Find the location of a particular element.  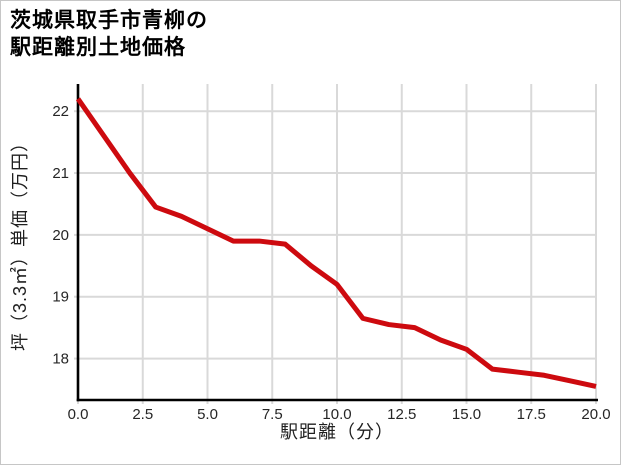

x-tick-label: 5.0 is located at coordinates (207, 414).